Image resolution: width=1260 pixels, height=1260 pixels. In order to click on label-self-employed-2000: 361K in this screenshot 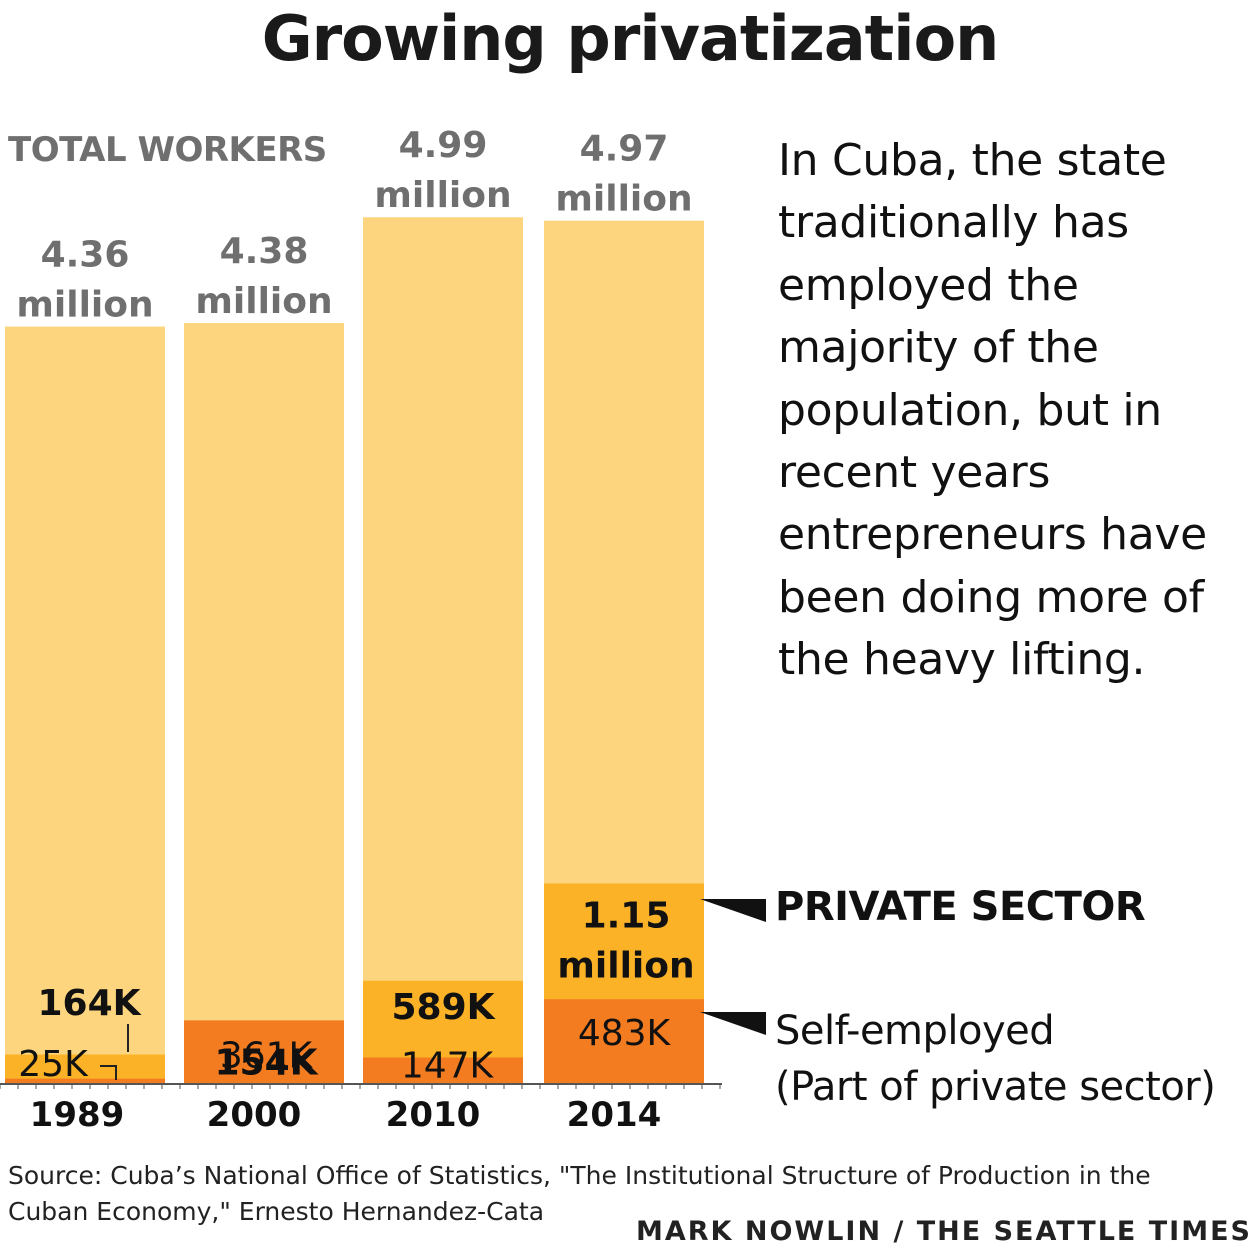, I will do `click(267, 1055)`.